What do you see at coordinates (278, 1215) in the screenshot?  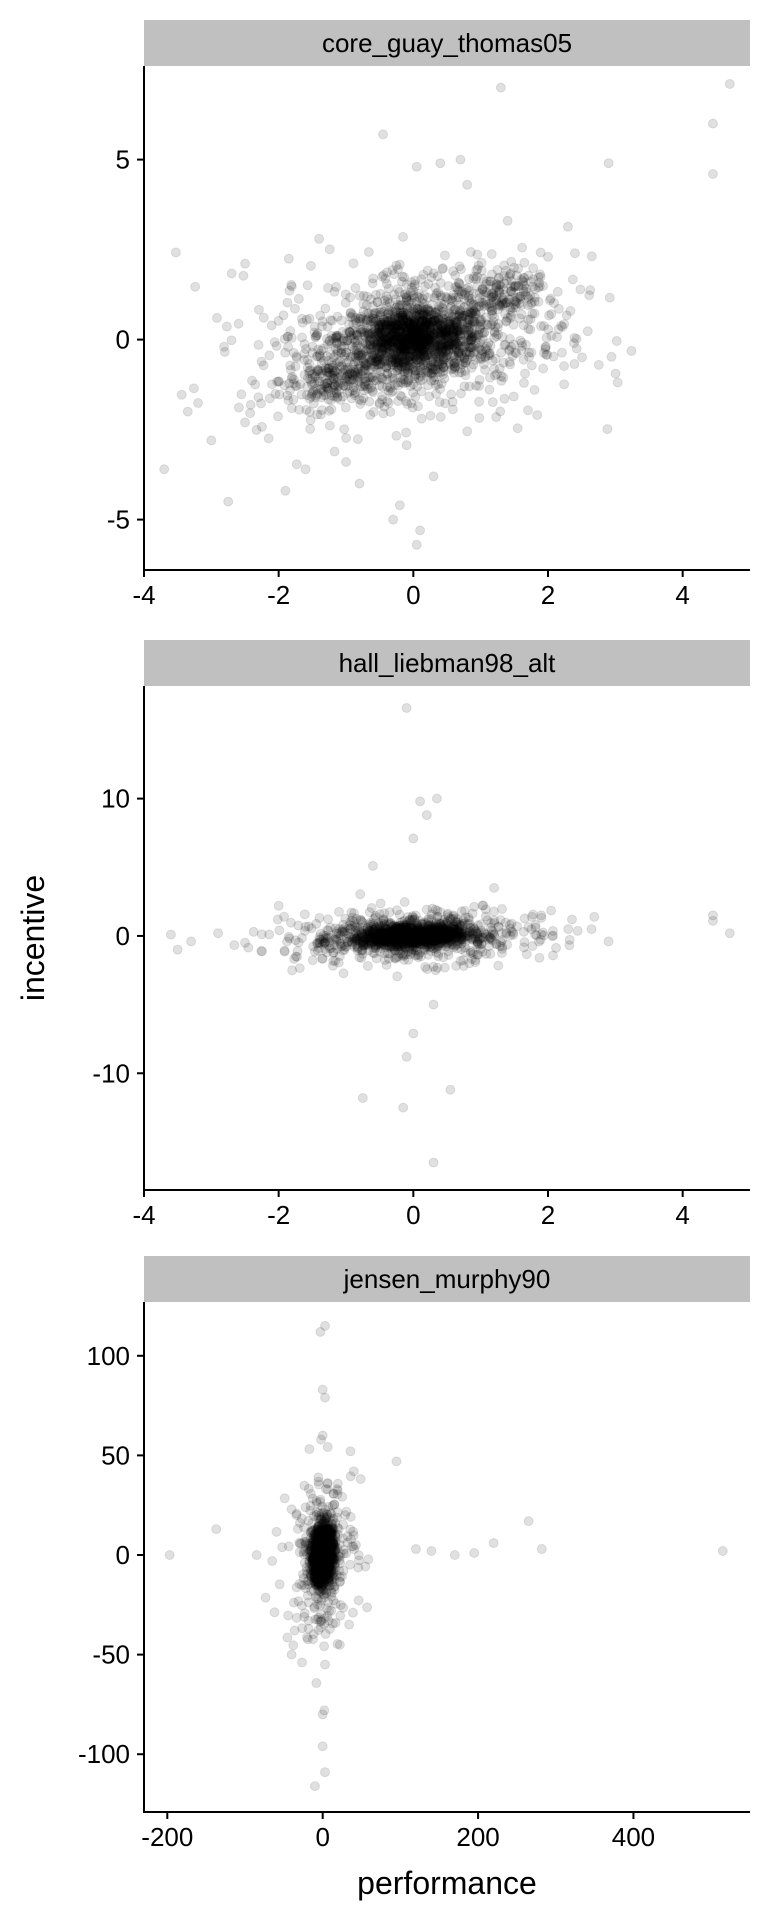 I see `x-tick-label: -2` at bounding box center [278, 1215].